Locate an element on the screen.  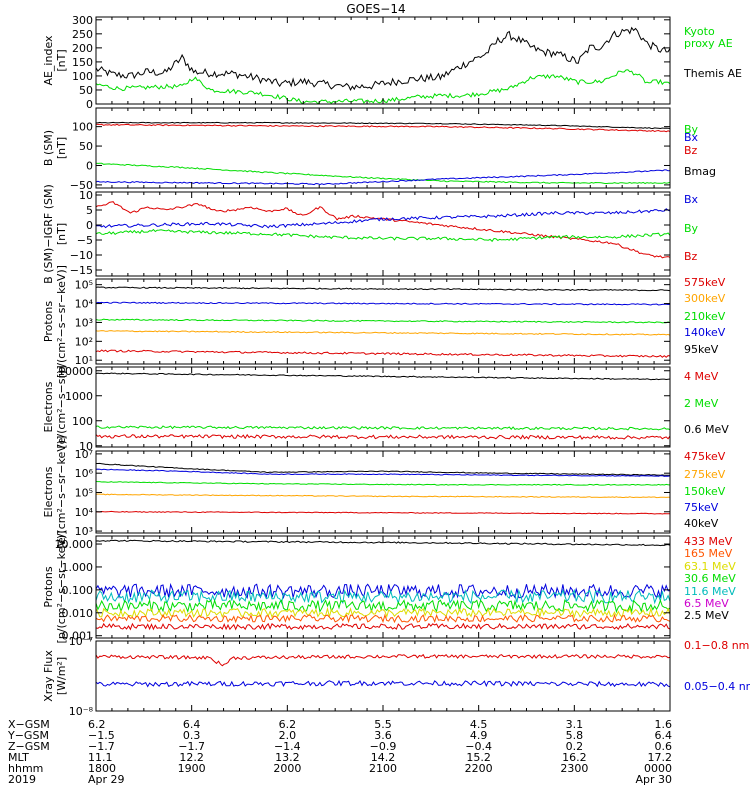
y-axis-label: [p/(cm²−s−sr−keV)] is located at coordinates (61, 321).